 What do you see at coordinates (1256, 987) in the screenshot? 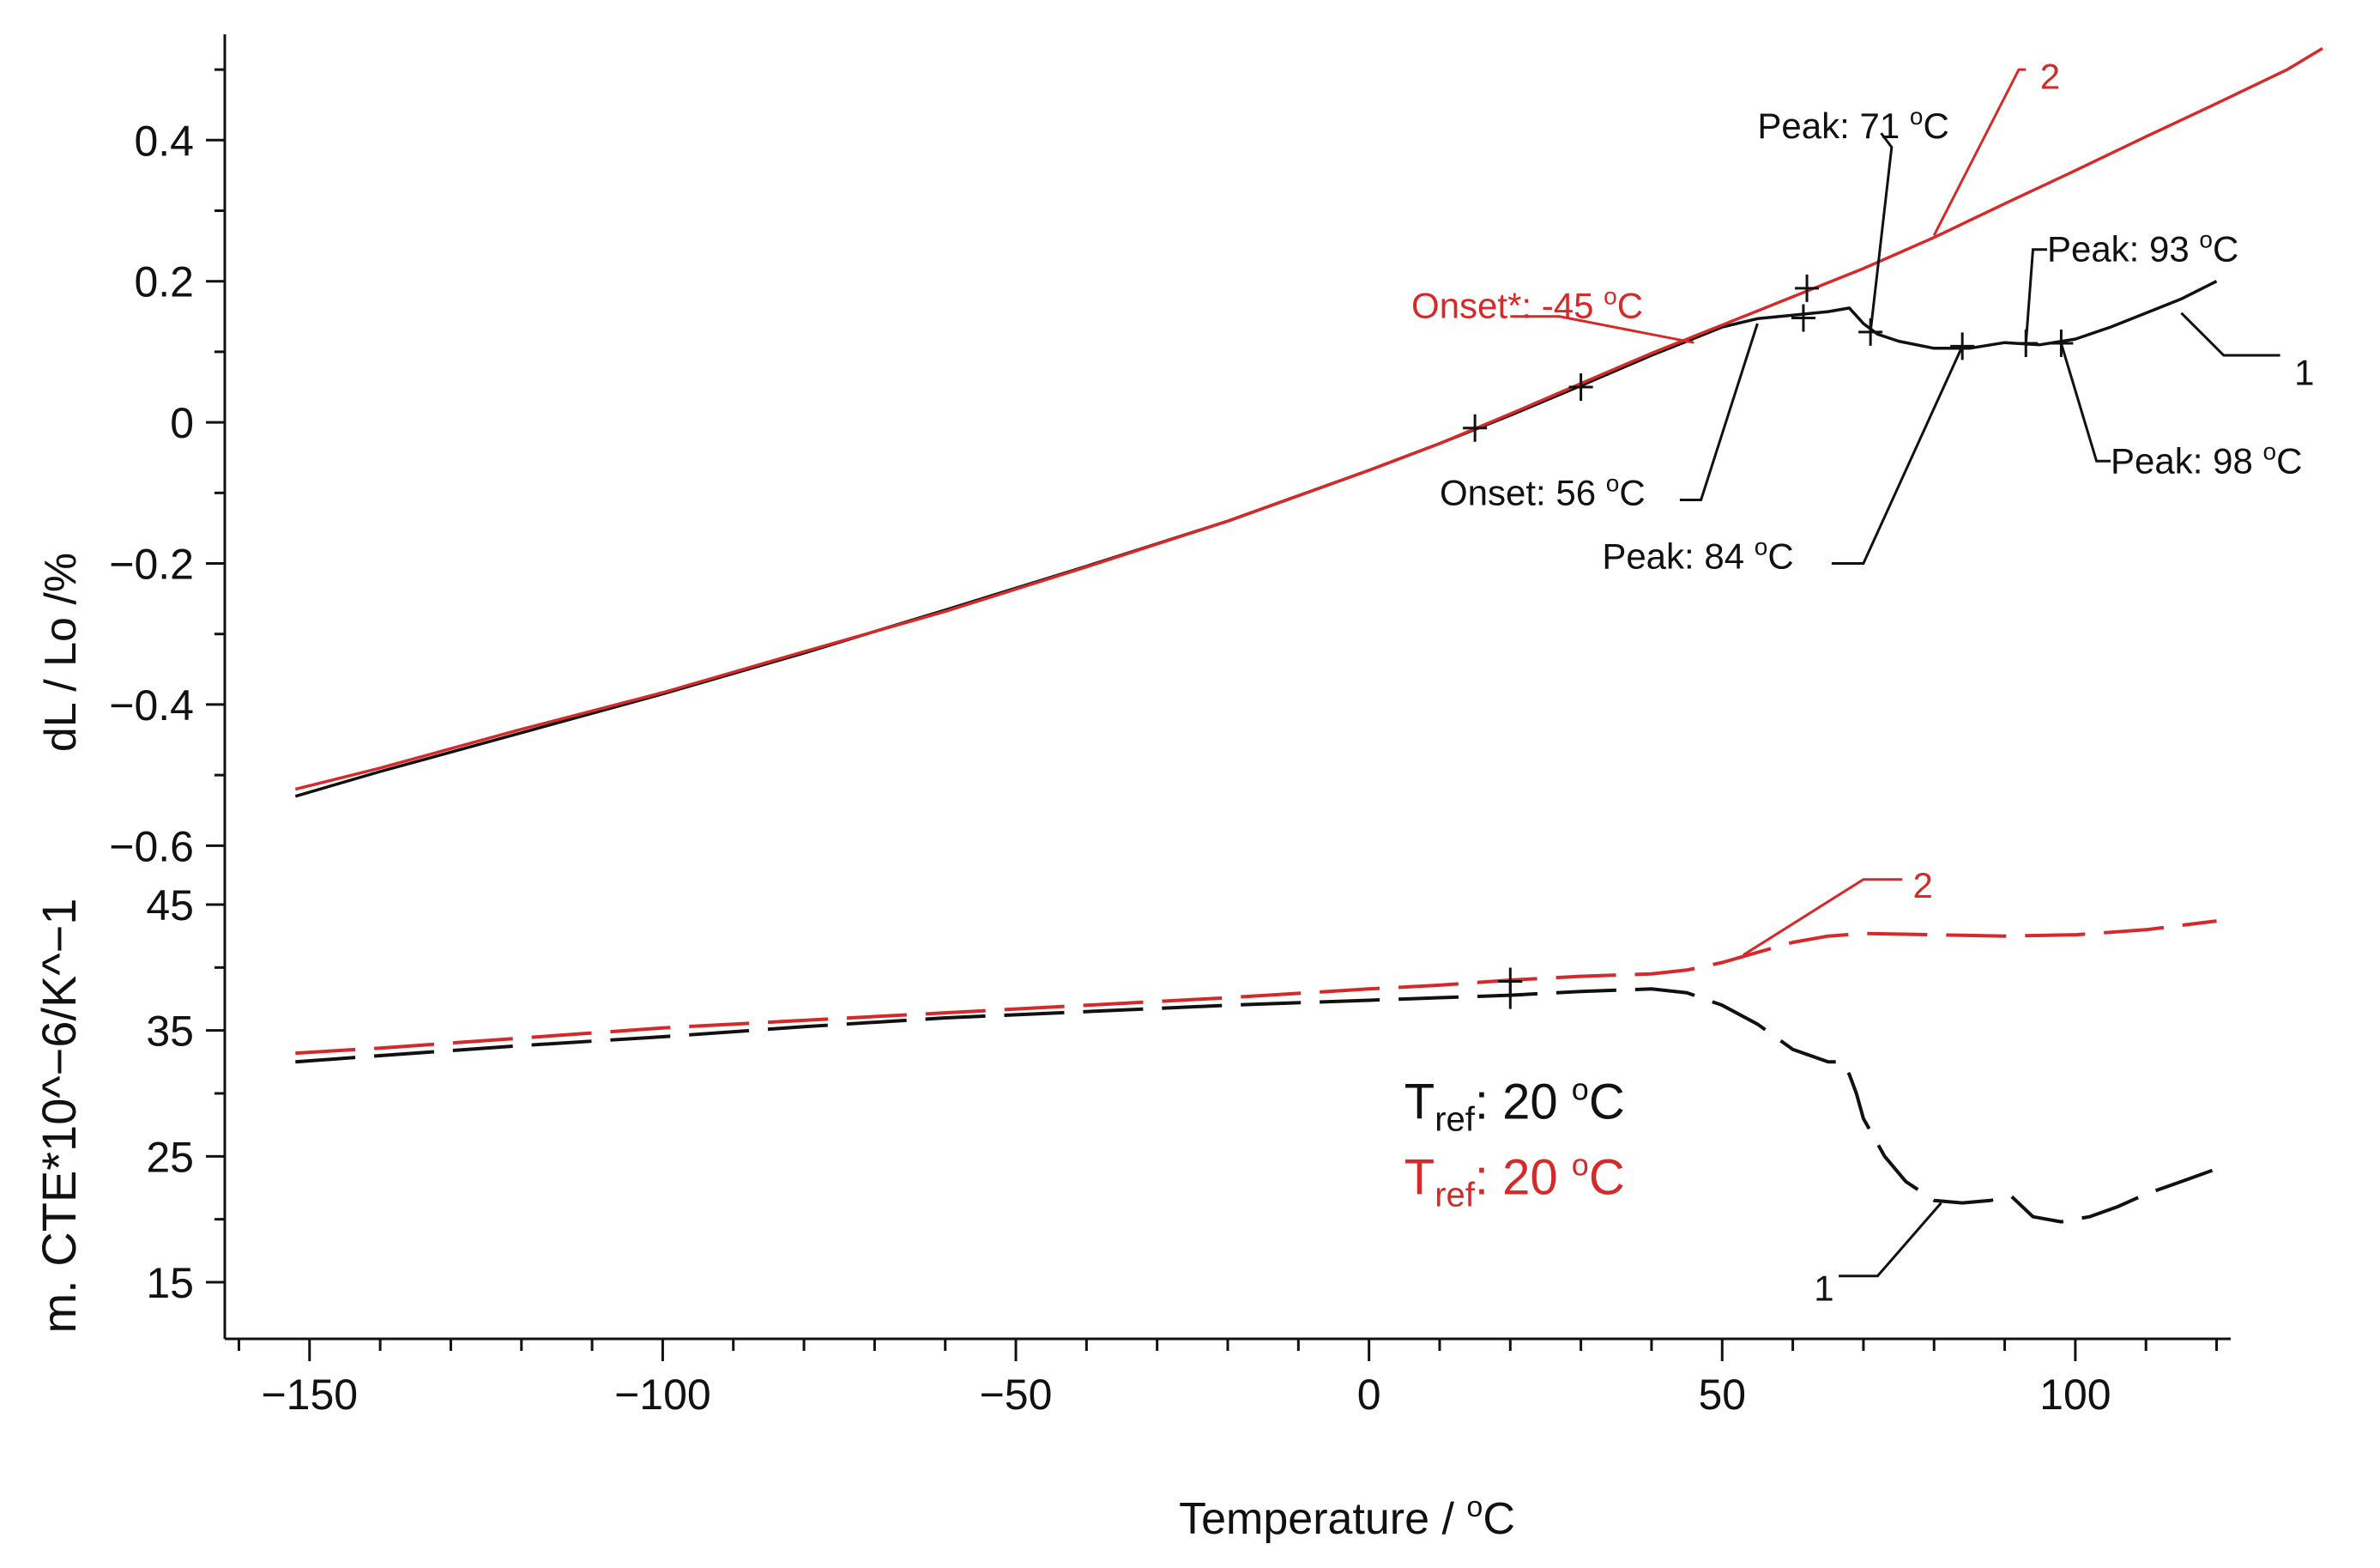
I see `cte-series-2-line` at bounding box center [1256, 987].